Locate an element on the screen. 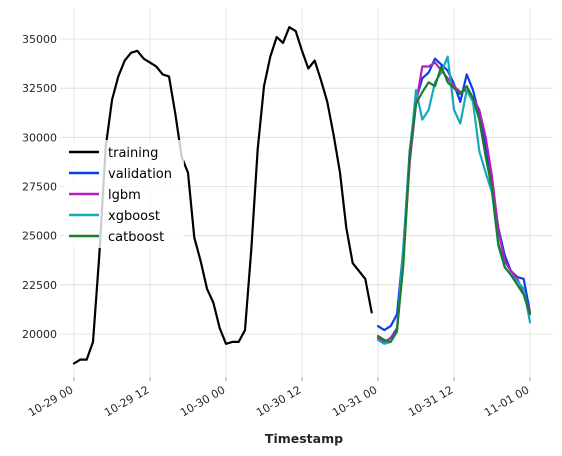 The width and height of the screenshot is (562, 456). y-axis-ticks: 20000 22500 25000 27500 30000 32500 35000 is located at coordinates (39, 187).